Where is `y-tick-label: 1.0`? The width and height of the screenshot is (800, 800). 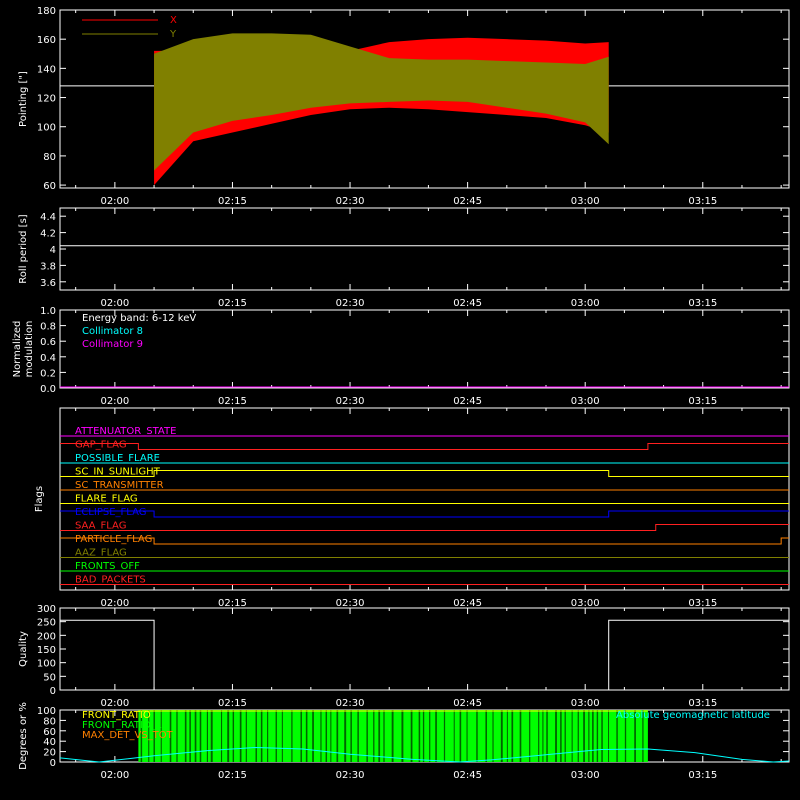
y-tick-label: 1.0 is located at coordinates (48, 311).